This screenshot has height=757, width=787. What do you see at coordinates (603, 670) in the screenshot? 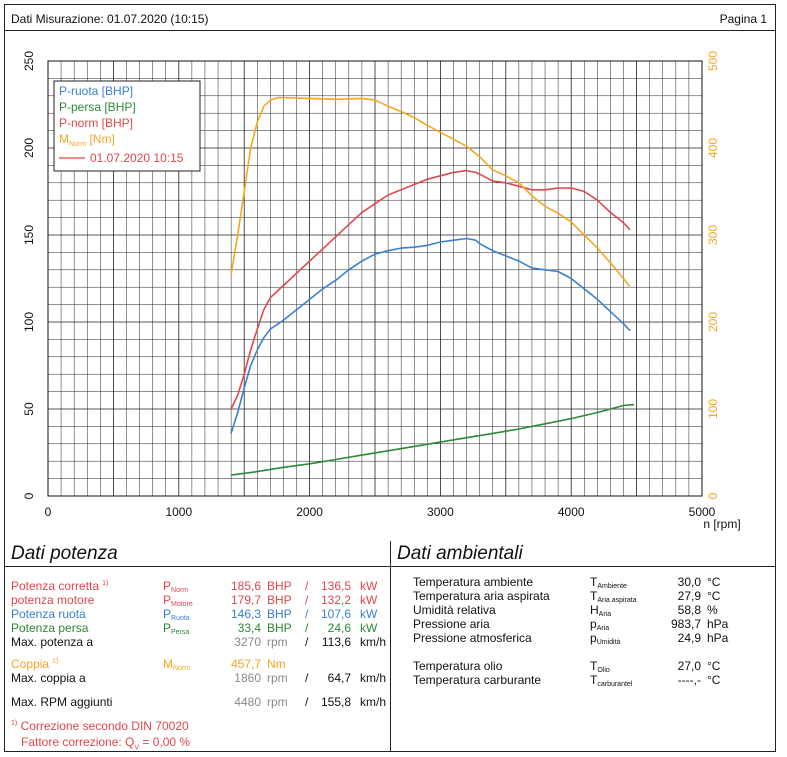
I see `symbol-subscript: Olio` at bounding box center [603, 670].